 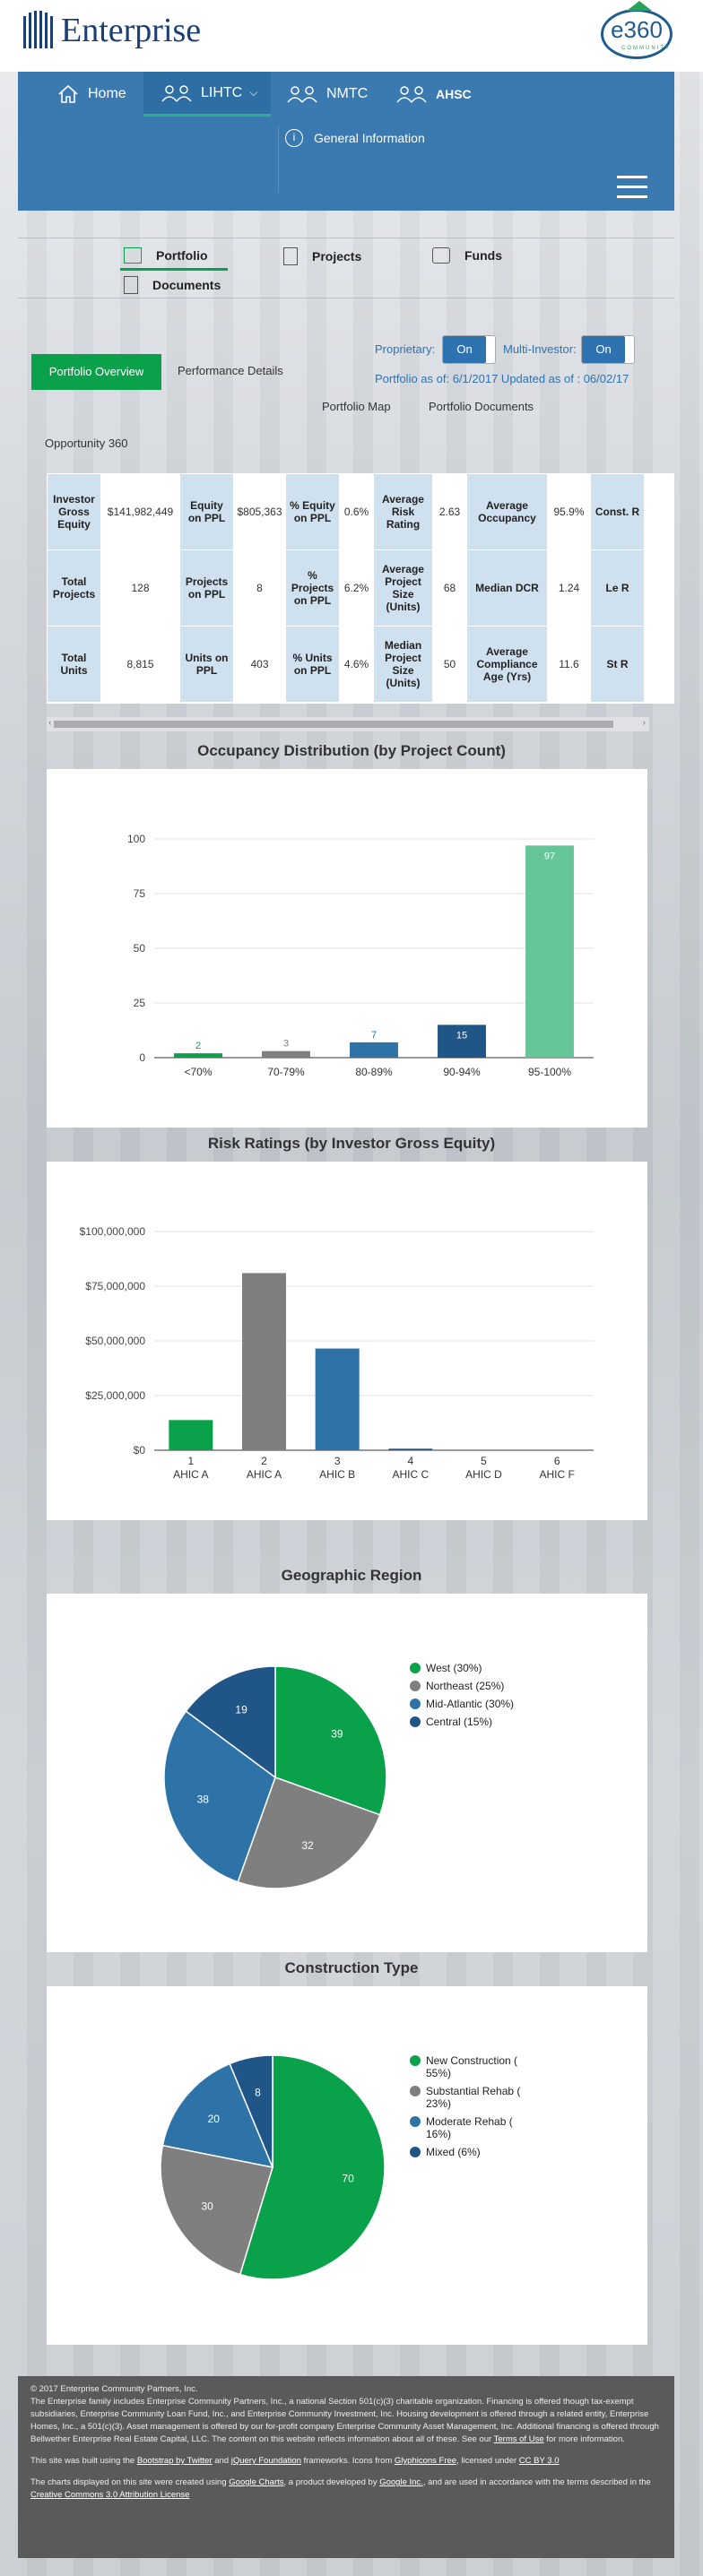 What do you see at coordinates (507, 588) in the screenshot?
I see `metric-label: Median DCR` at bounding box center [507, 588].